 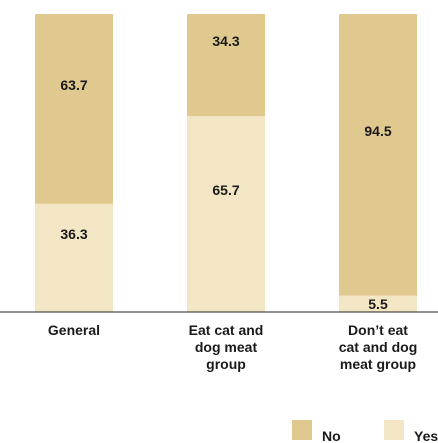 What do you see at coordinates (225, 190) in the screenshot?
I see `value-label-yes-2: 65.7` at bounding box center [225, 190].